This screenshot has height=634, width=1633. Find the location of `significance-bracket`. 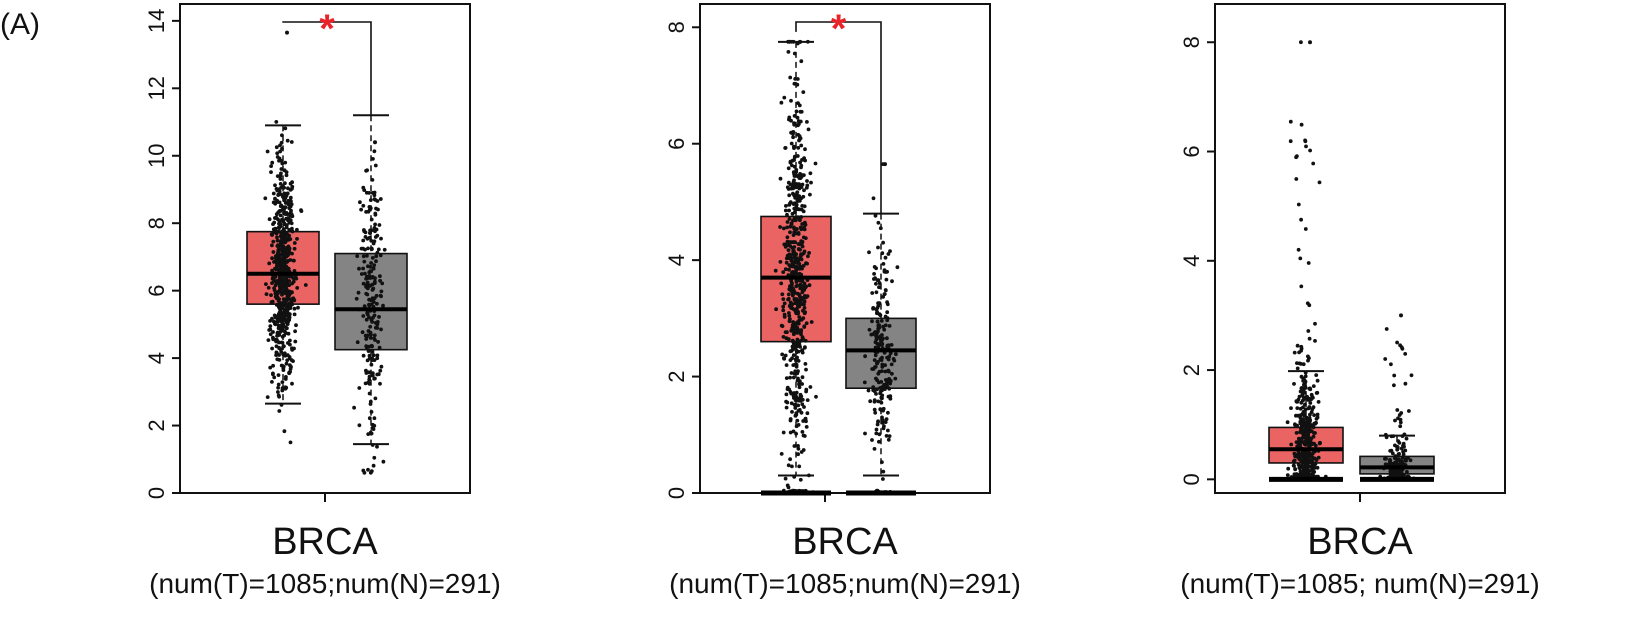

significance-bracket is located at coordinates (838, 117).